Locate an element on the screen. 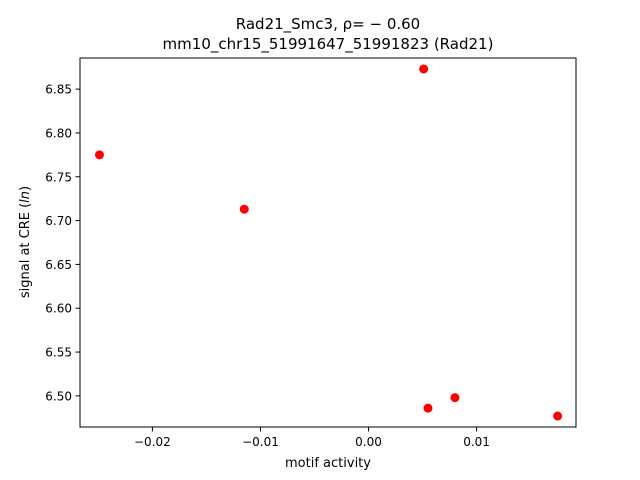  x-tick-label: 0.01 is located at coordinates (476, 442).